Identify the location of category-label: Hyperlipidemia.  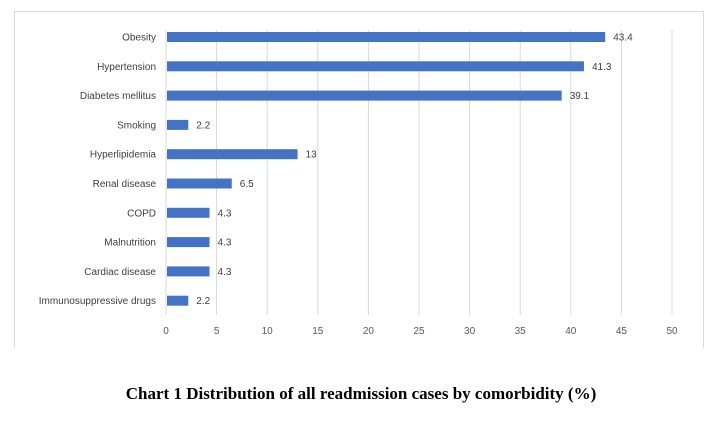
(123, 155).